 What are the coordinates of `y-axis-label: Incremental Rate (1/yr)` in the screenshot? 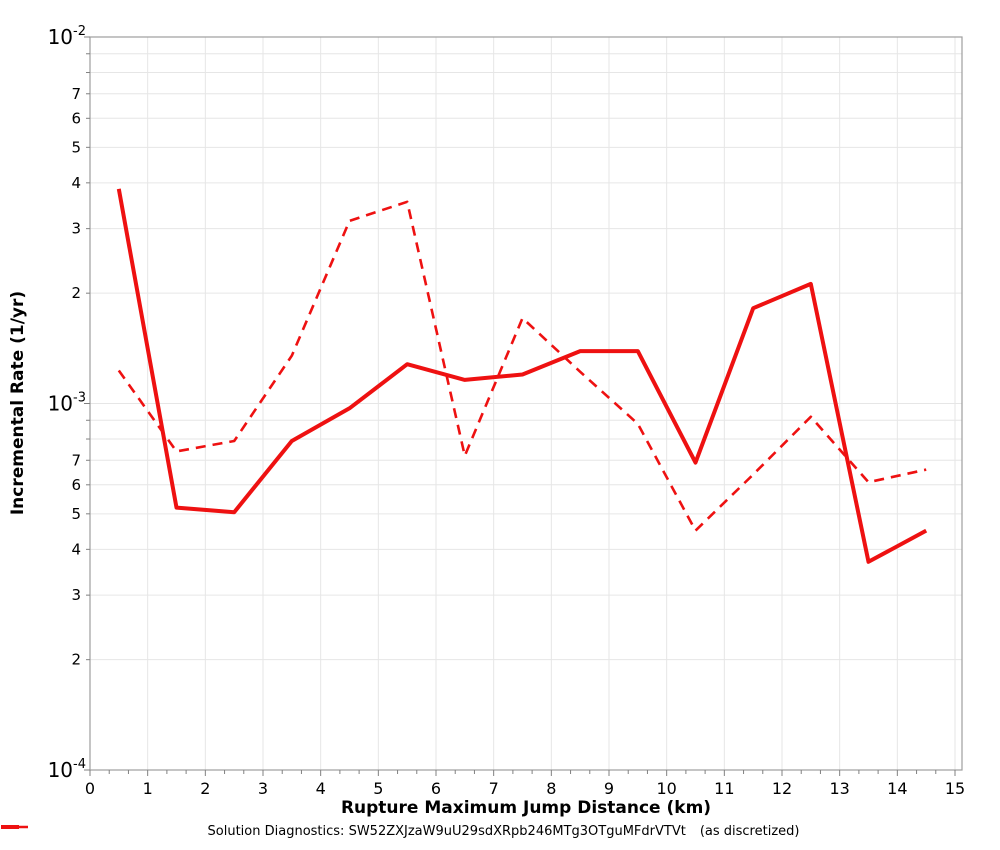 It's located at (18, 403).